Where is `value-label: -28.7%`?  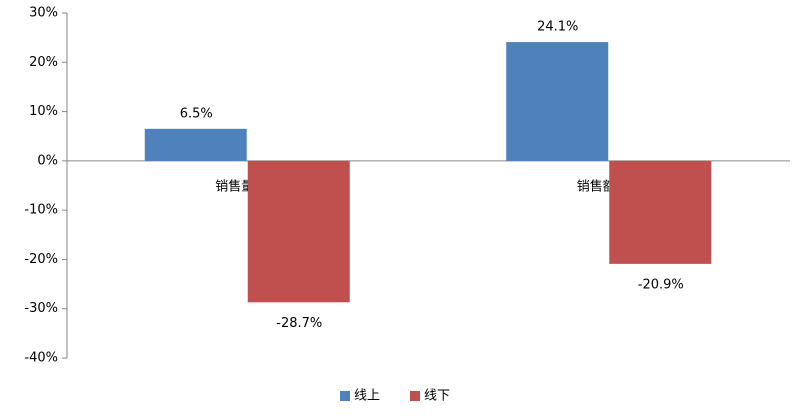
value-label: -28.7% is located at coordinates (299, 323).